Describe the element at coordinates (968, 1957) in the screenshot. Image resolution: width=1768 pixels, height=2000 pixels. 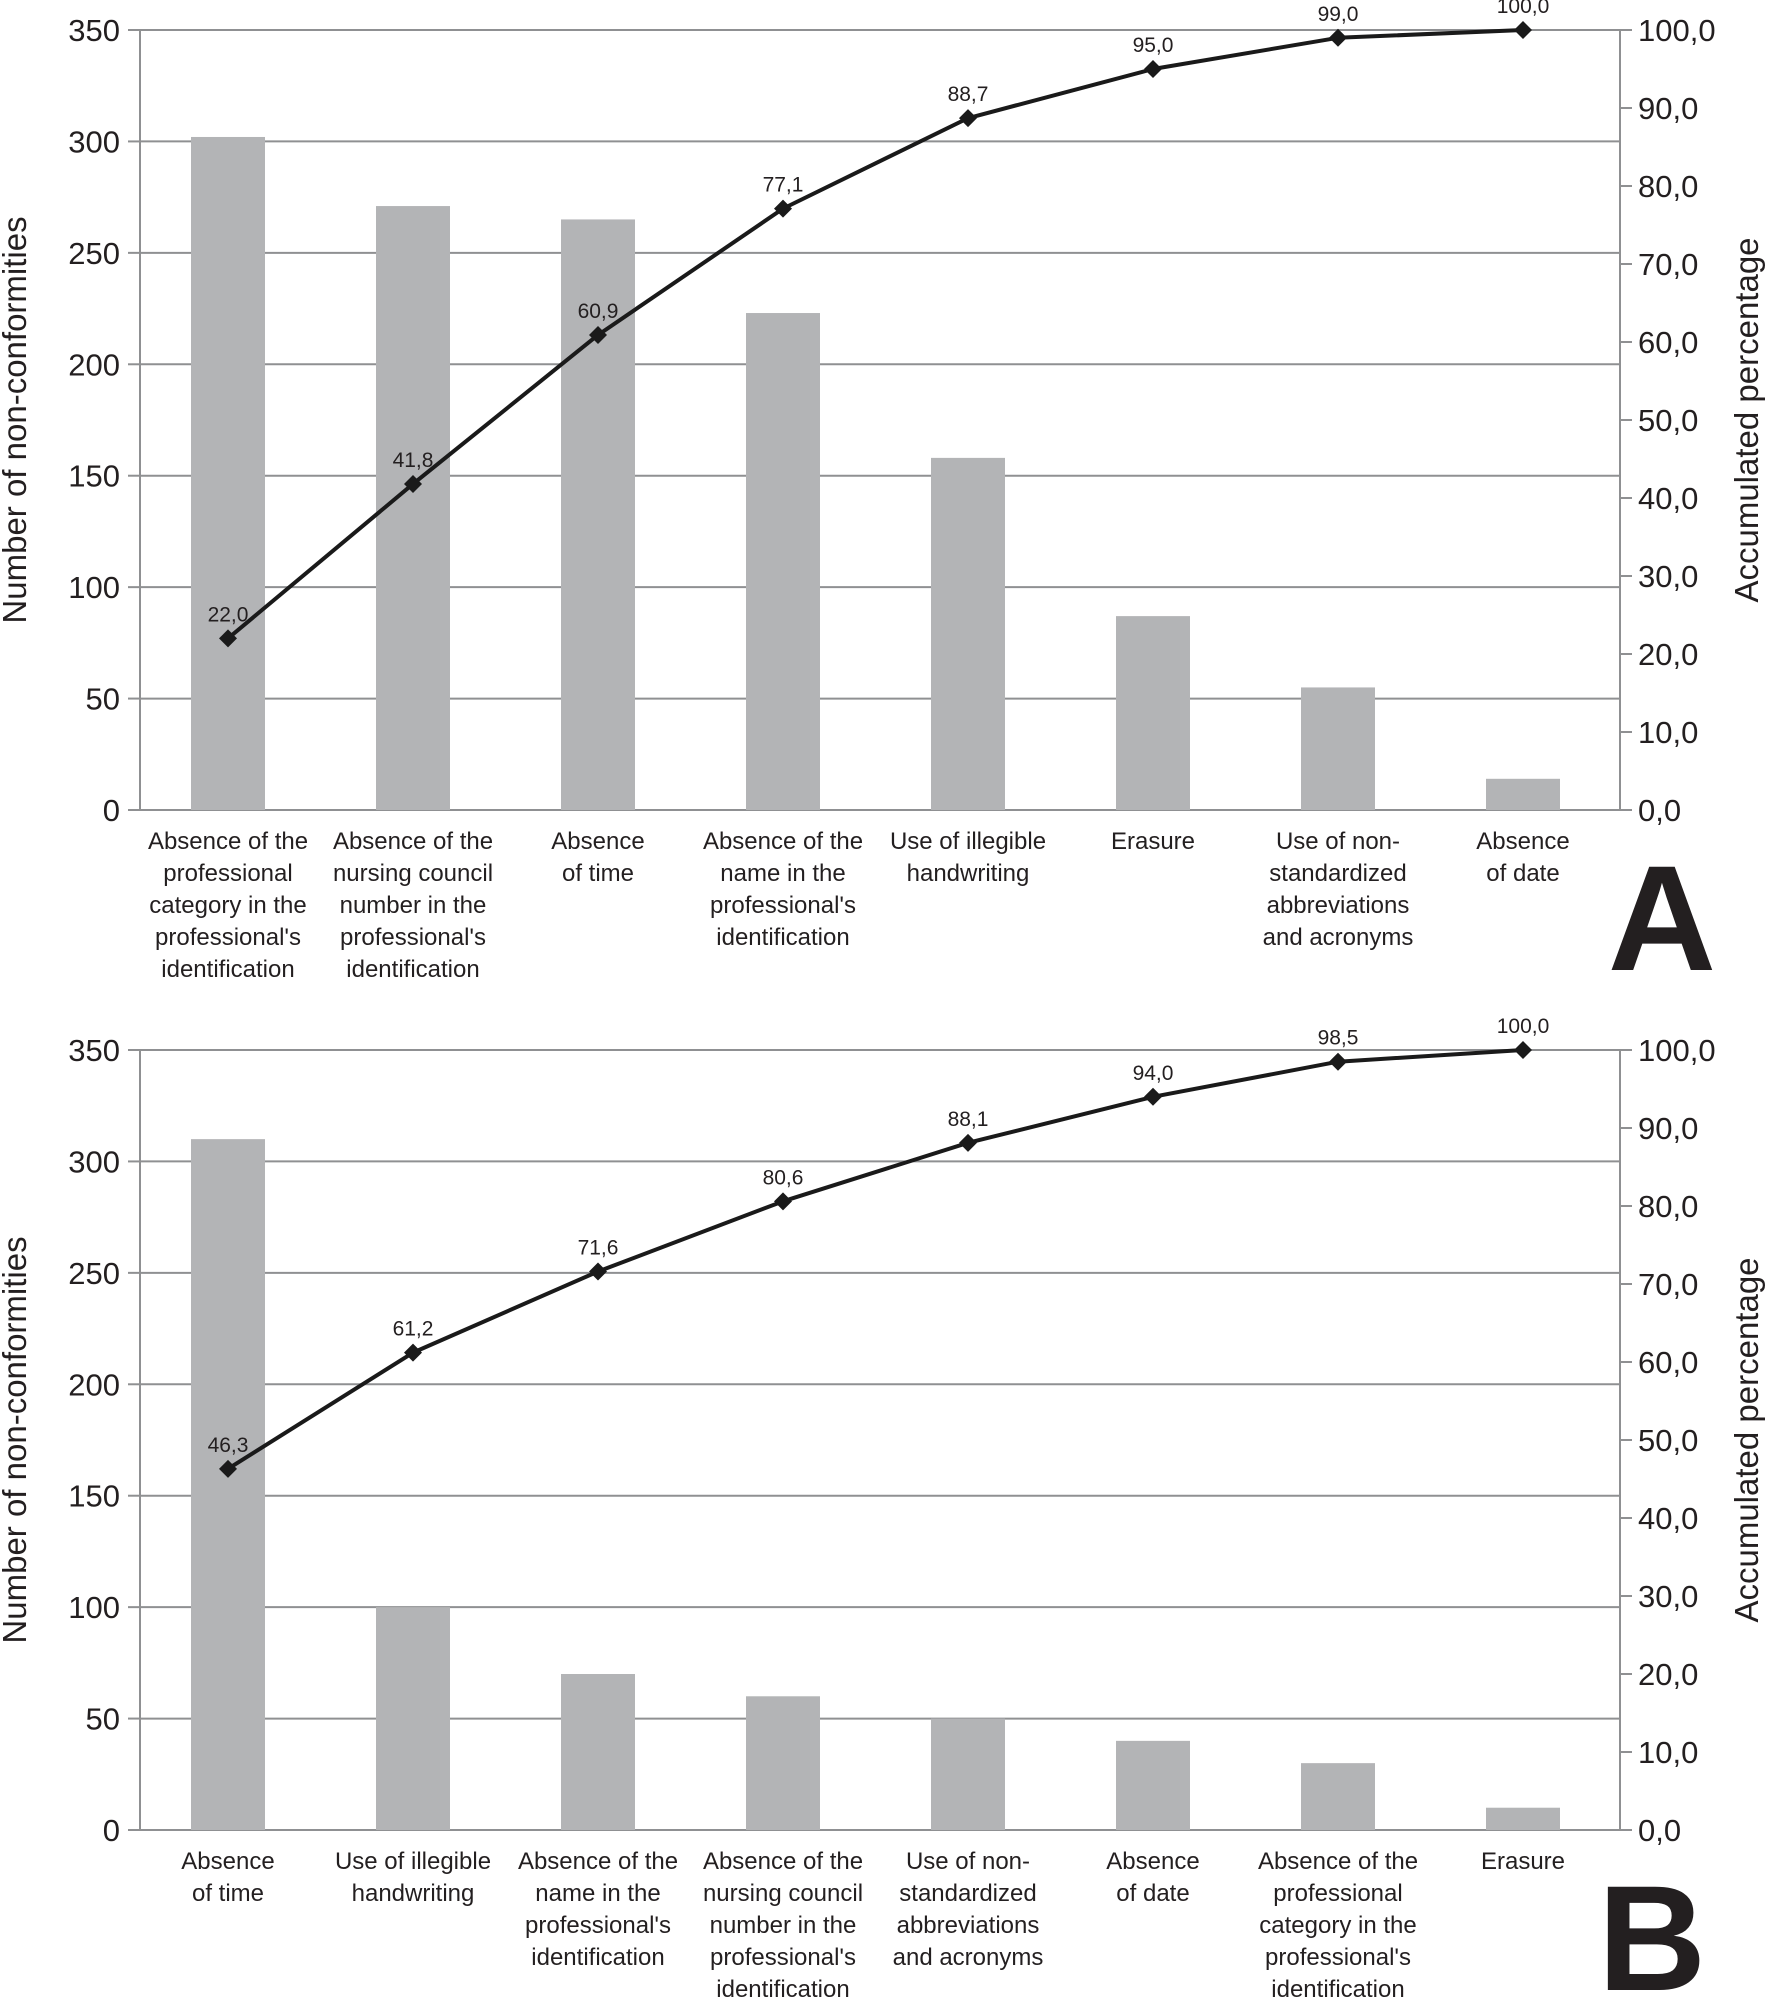
I see `x-tick-label: and acronyms` at that location.